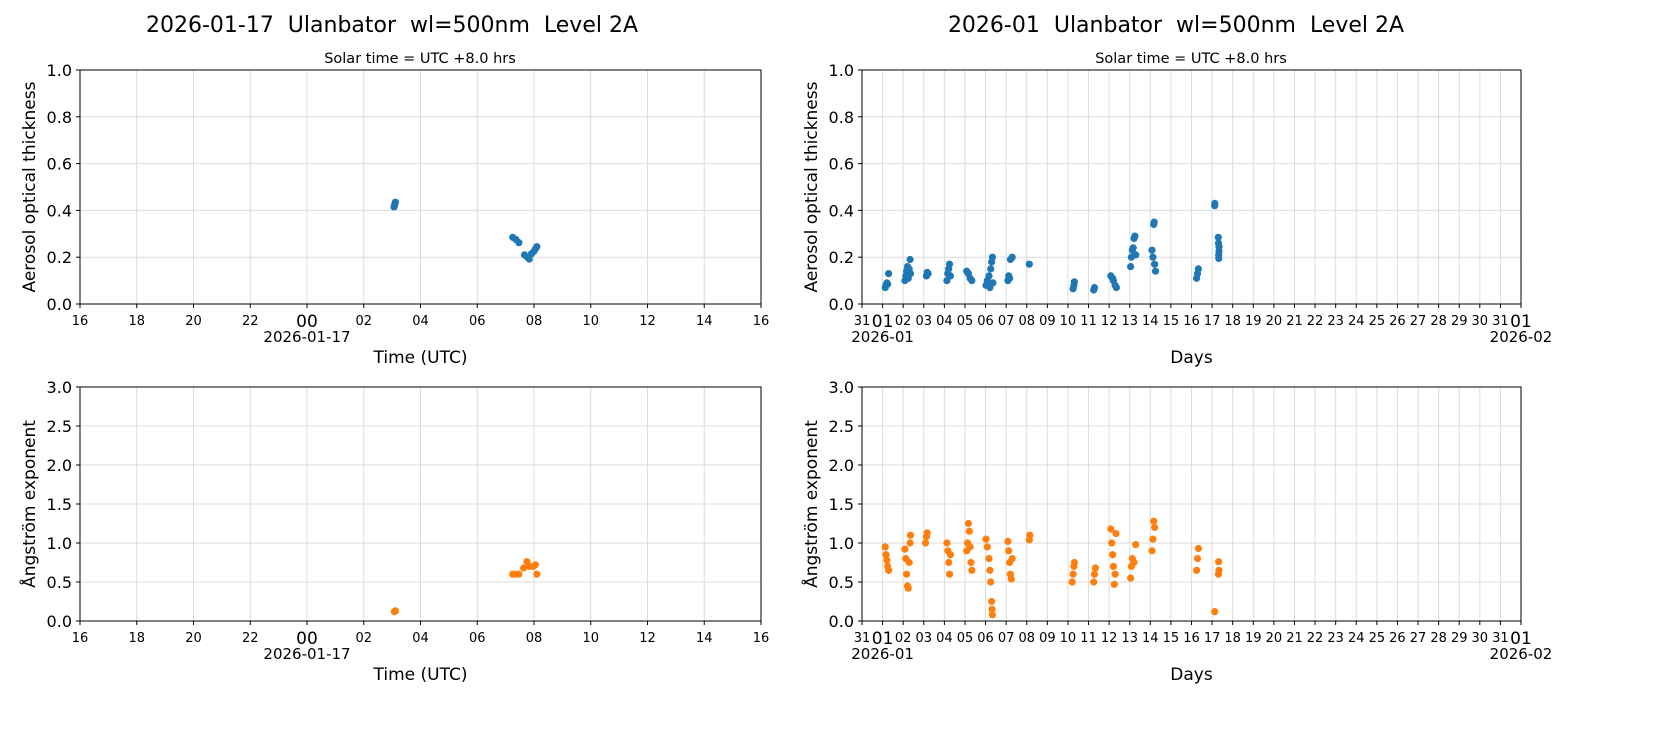 The height and width of the screenshot is (741, 1654). What do you see at coordinates (1171, 638) in the screenshot?
I see `x-tick-label: 15` at bounding box center [1171, 638].